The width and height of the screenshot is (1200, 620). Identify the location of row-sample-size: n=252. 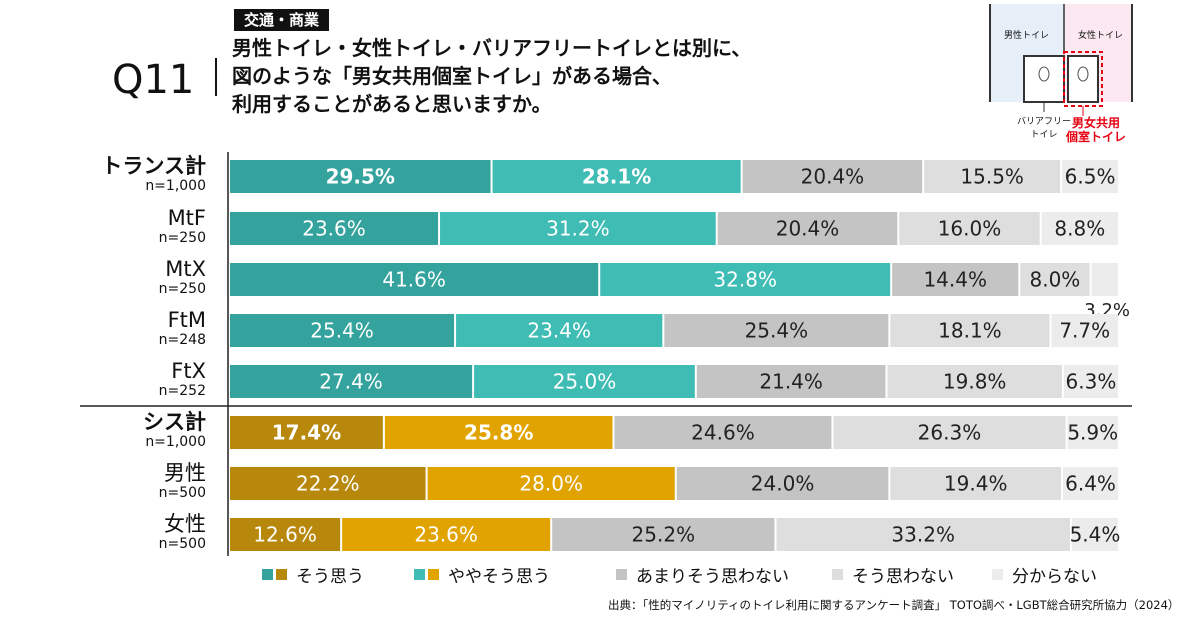
(182, 391).